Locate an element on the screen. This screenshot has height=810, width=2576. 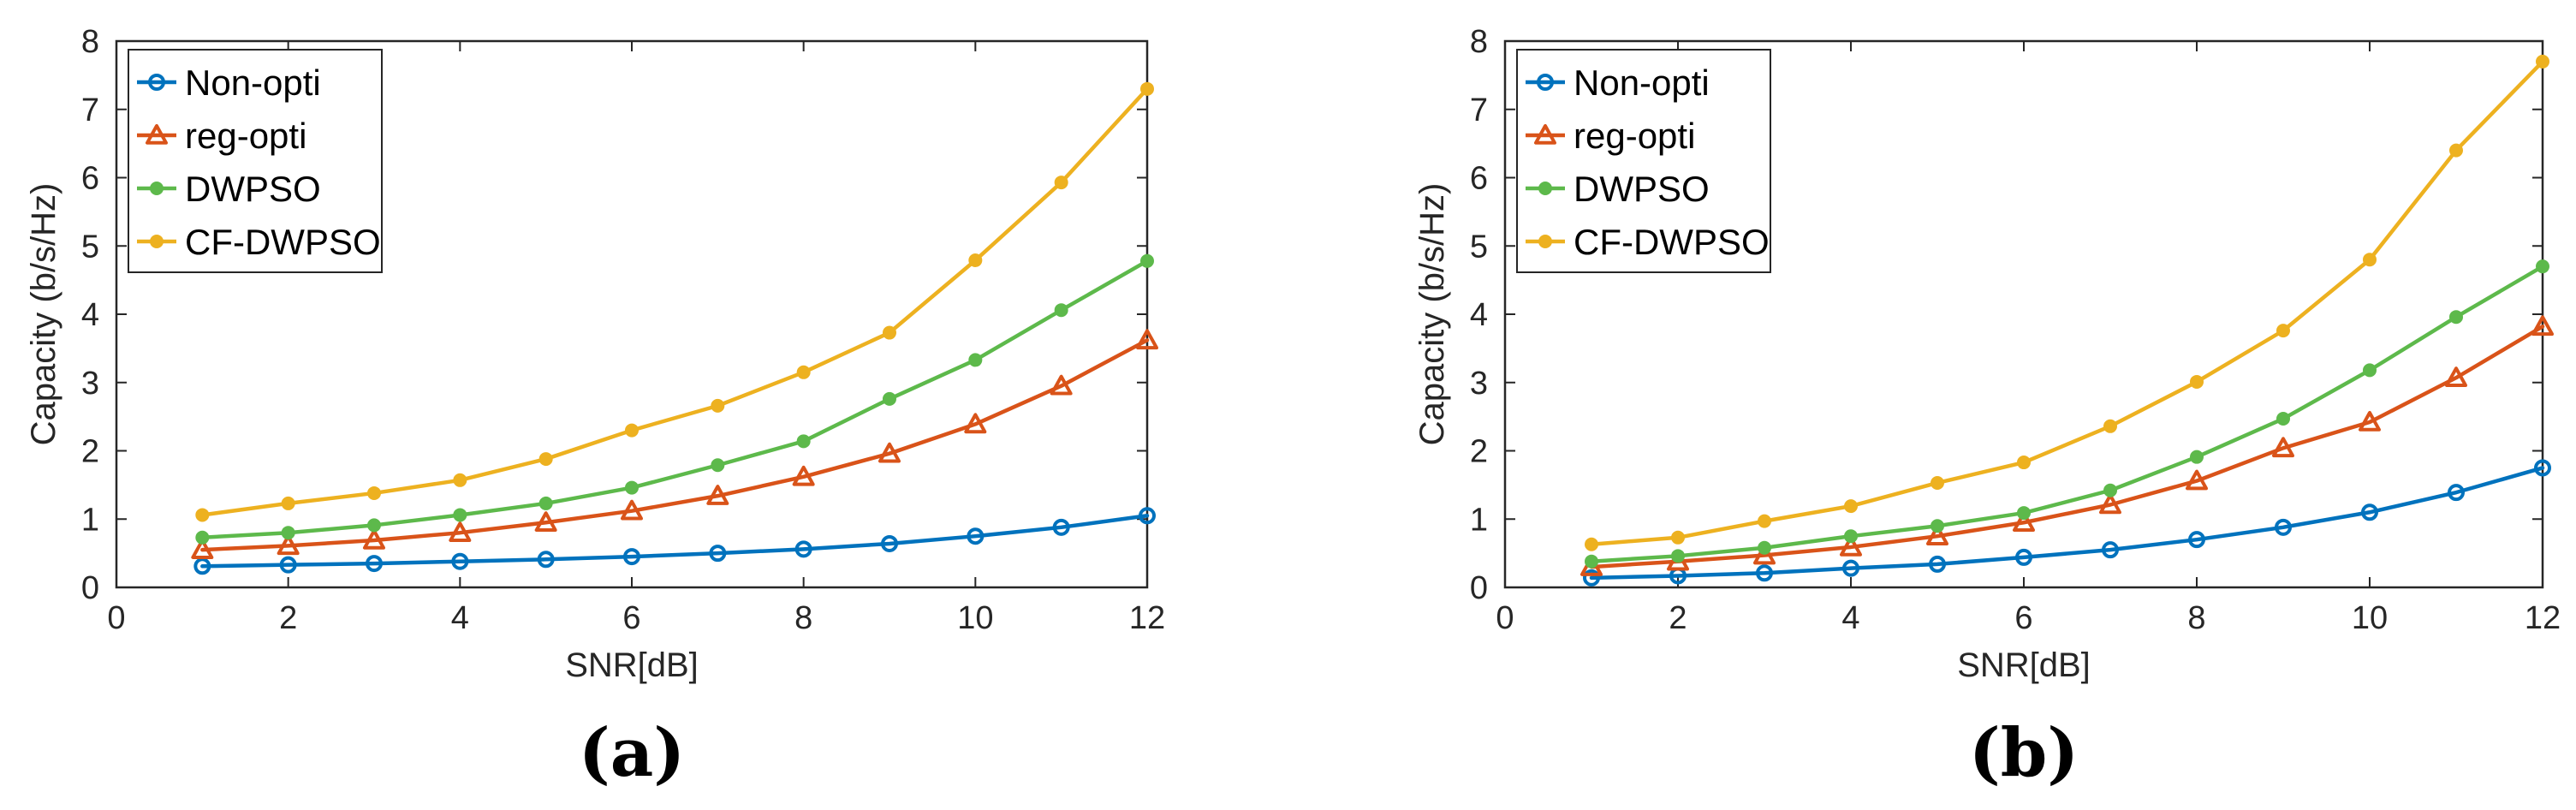
y-tick-label-b-6: 6 is located at coordinates (1479, 179).